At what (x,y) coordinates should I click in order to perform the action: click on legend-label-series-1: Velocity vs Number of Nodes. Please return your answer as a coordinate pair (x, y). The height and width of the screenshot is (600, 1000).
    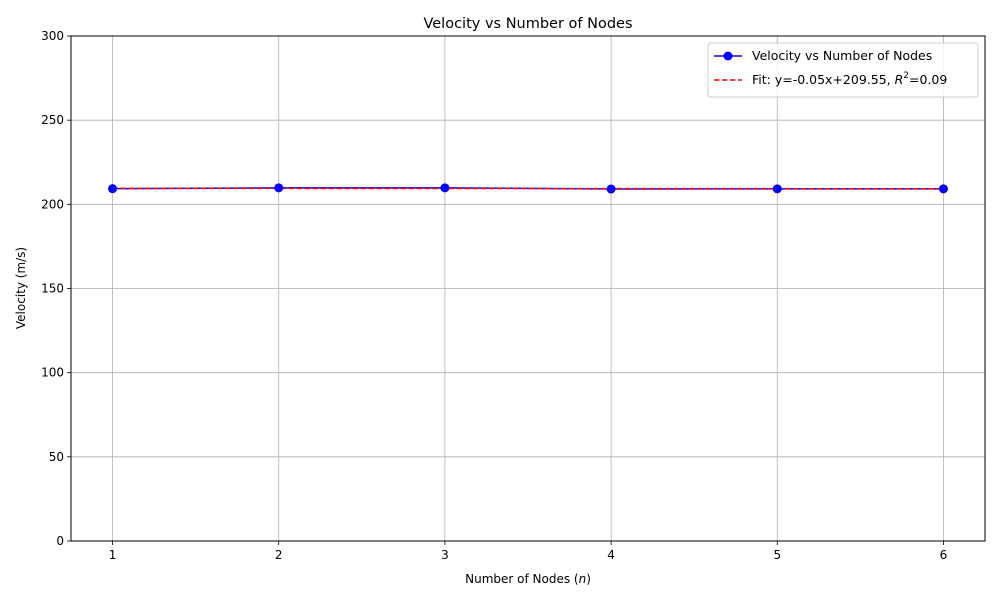
    Looking at the image, I should click on (842, 55).